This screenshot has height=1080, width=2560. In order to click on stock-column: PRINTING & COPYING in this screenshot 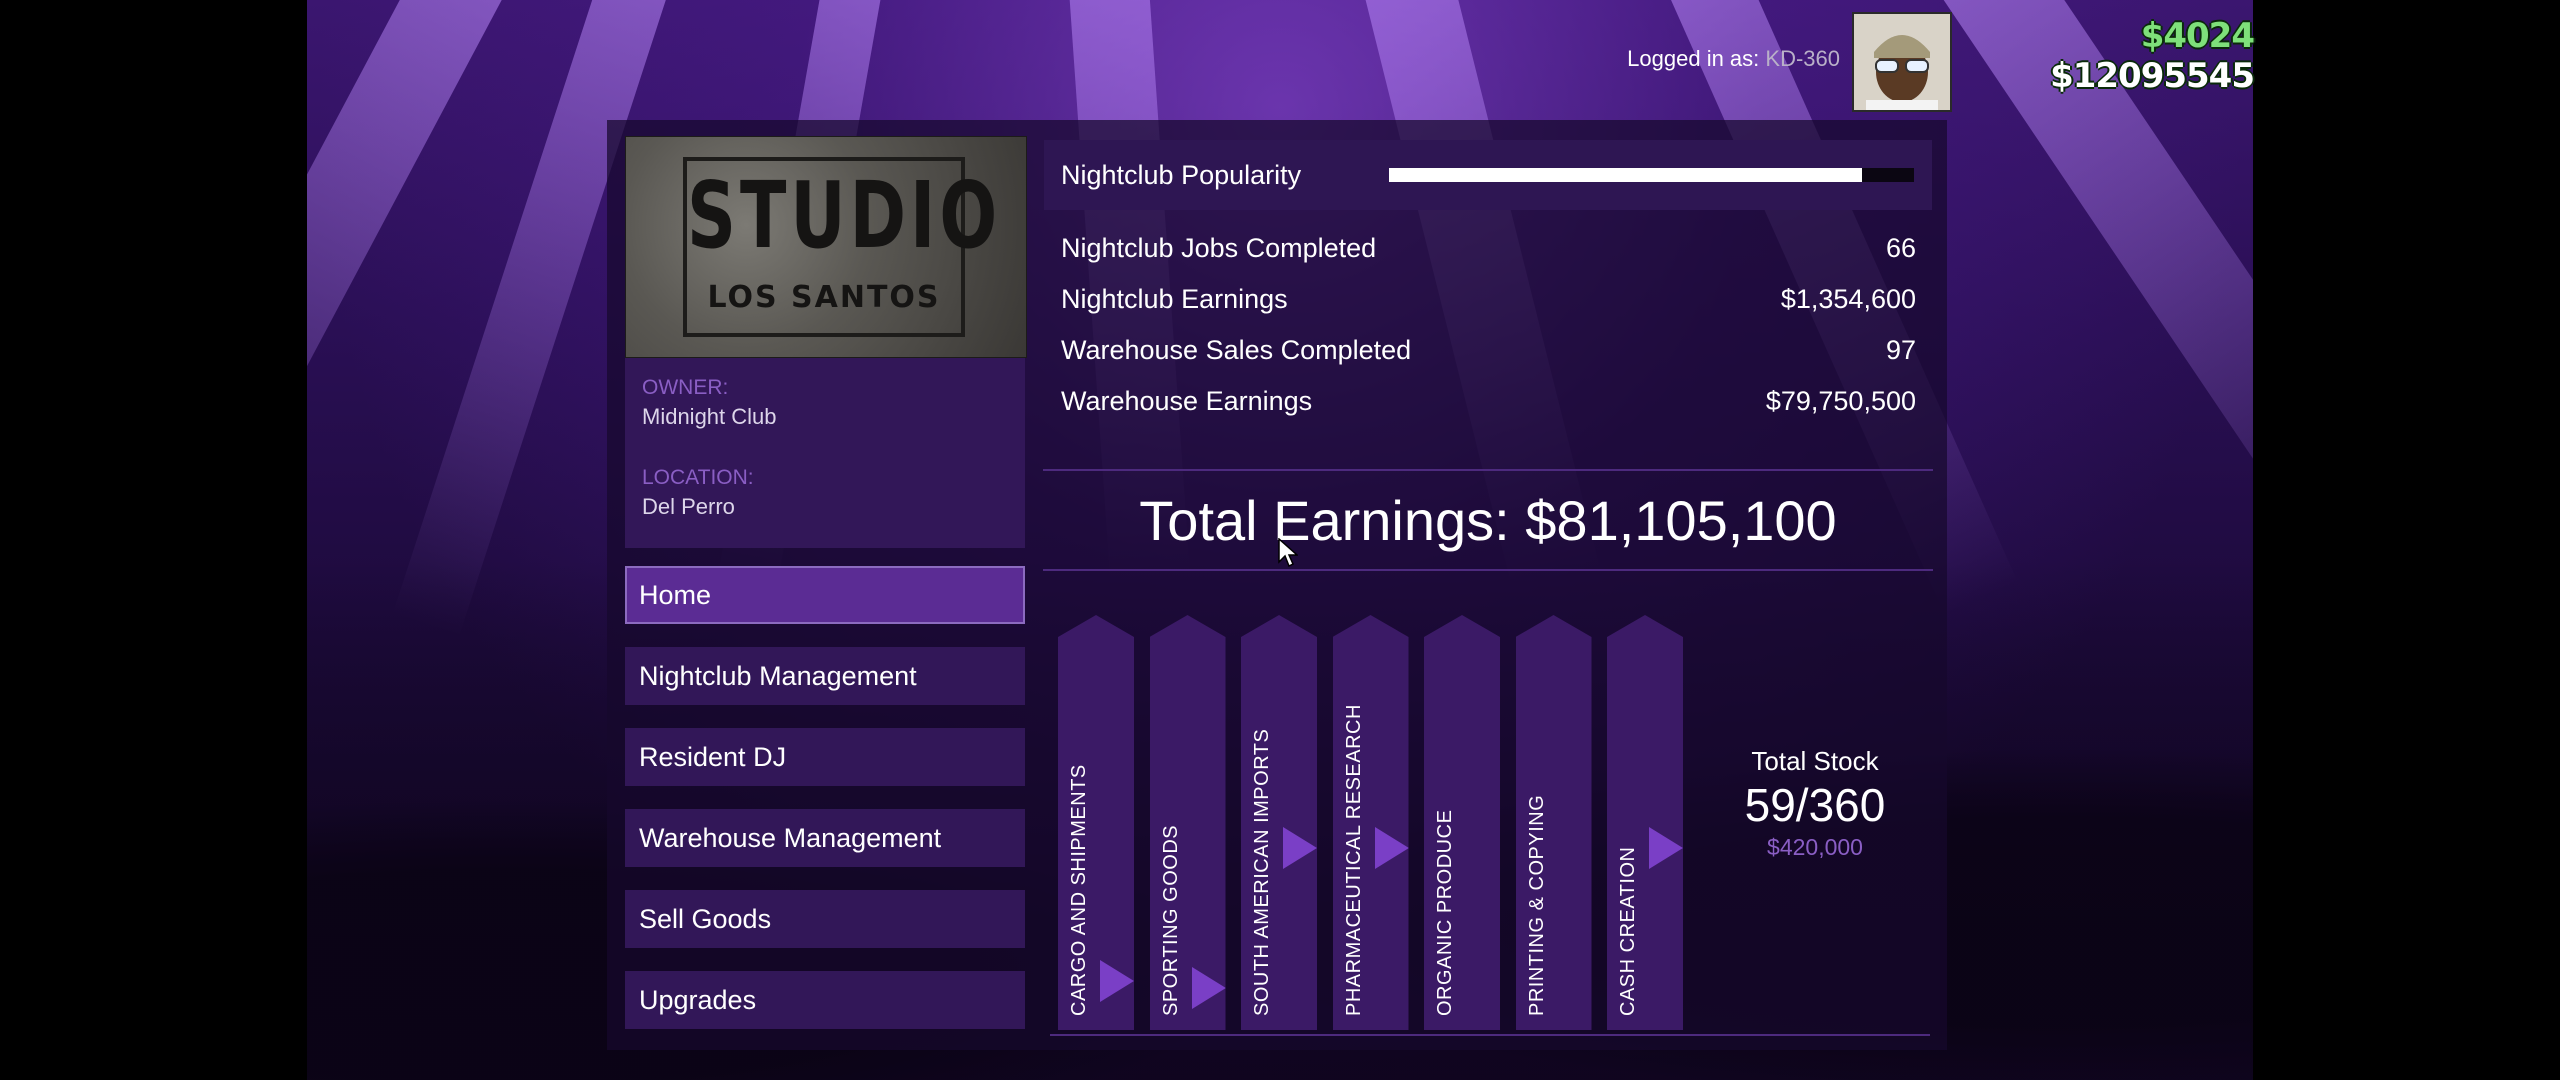, I will do `click(1553, 822)`.